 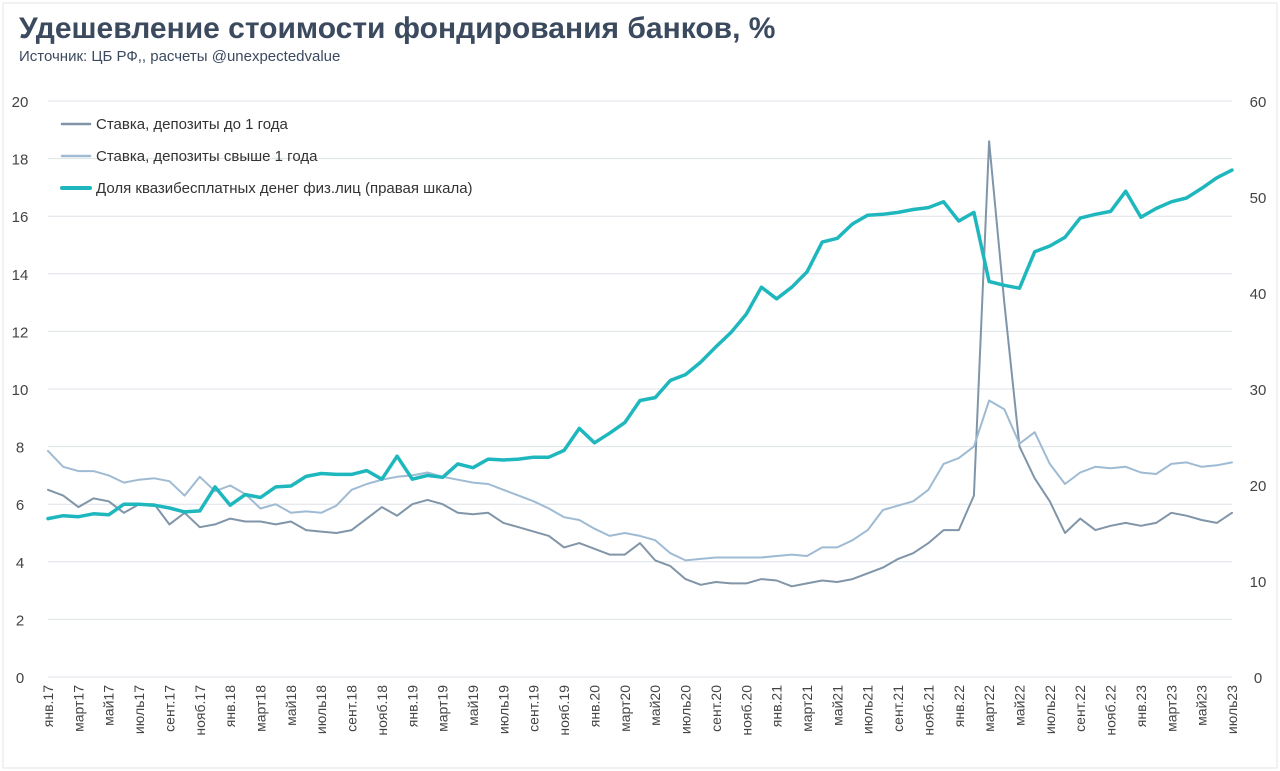 What do you see at coordinates (20, 217) in the screenshot?
I see `y-left-tick-label: 16` at bounding box center [20, 217].